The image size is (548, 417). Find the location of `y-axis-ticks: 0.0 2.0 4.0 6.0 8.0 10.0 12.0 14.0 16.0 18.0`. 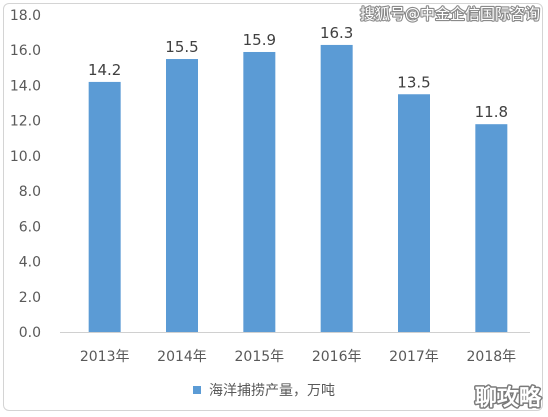

y-axis-ticks: 0.0 2.0 4.0 6.0 8.0 10.0 12.0 14.0 16.0 18.0 is located at coordinates (25, 174).